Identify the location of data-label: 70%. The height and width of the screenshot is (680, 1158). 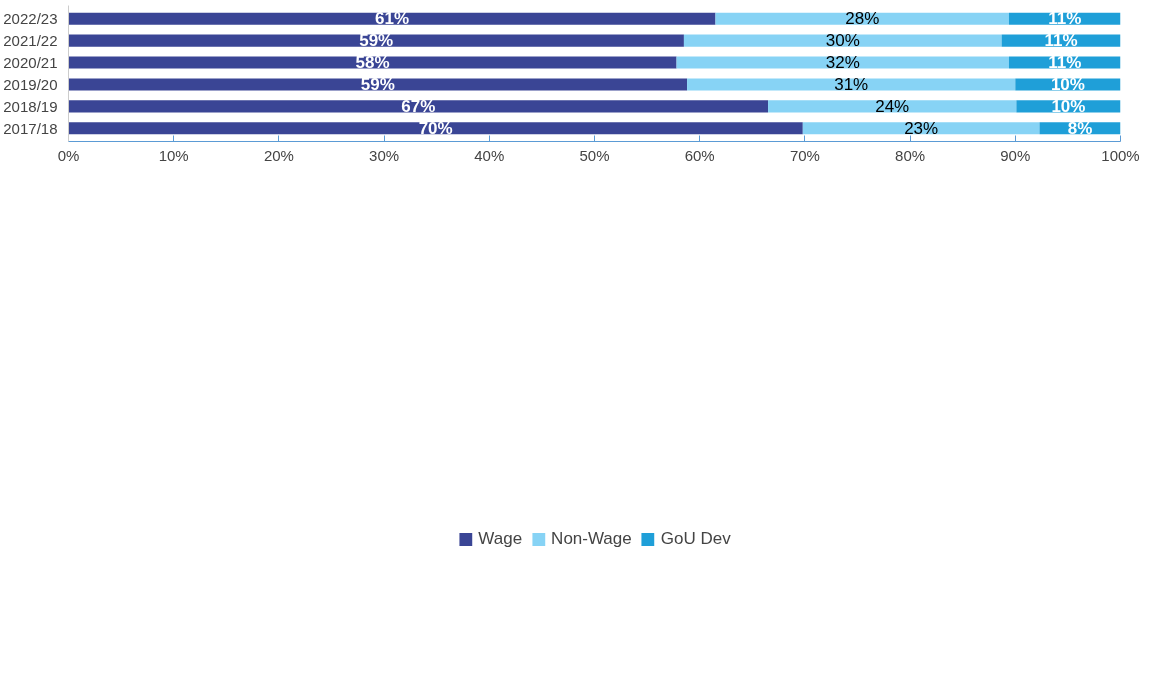
(435, 128).